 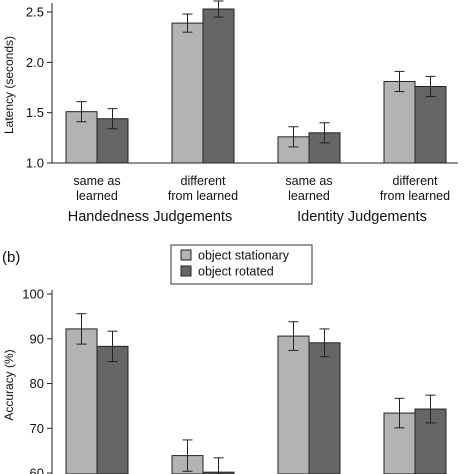 I want to click on legend-label: object stationary, so click(x=244, y=256).